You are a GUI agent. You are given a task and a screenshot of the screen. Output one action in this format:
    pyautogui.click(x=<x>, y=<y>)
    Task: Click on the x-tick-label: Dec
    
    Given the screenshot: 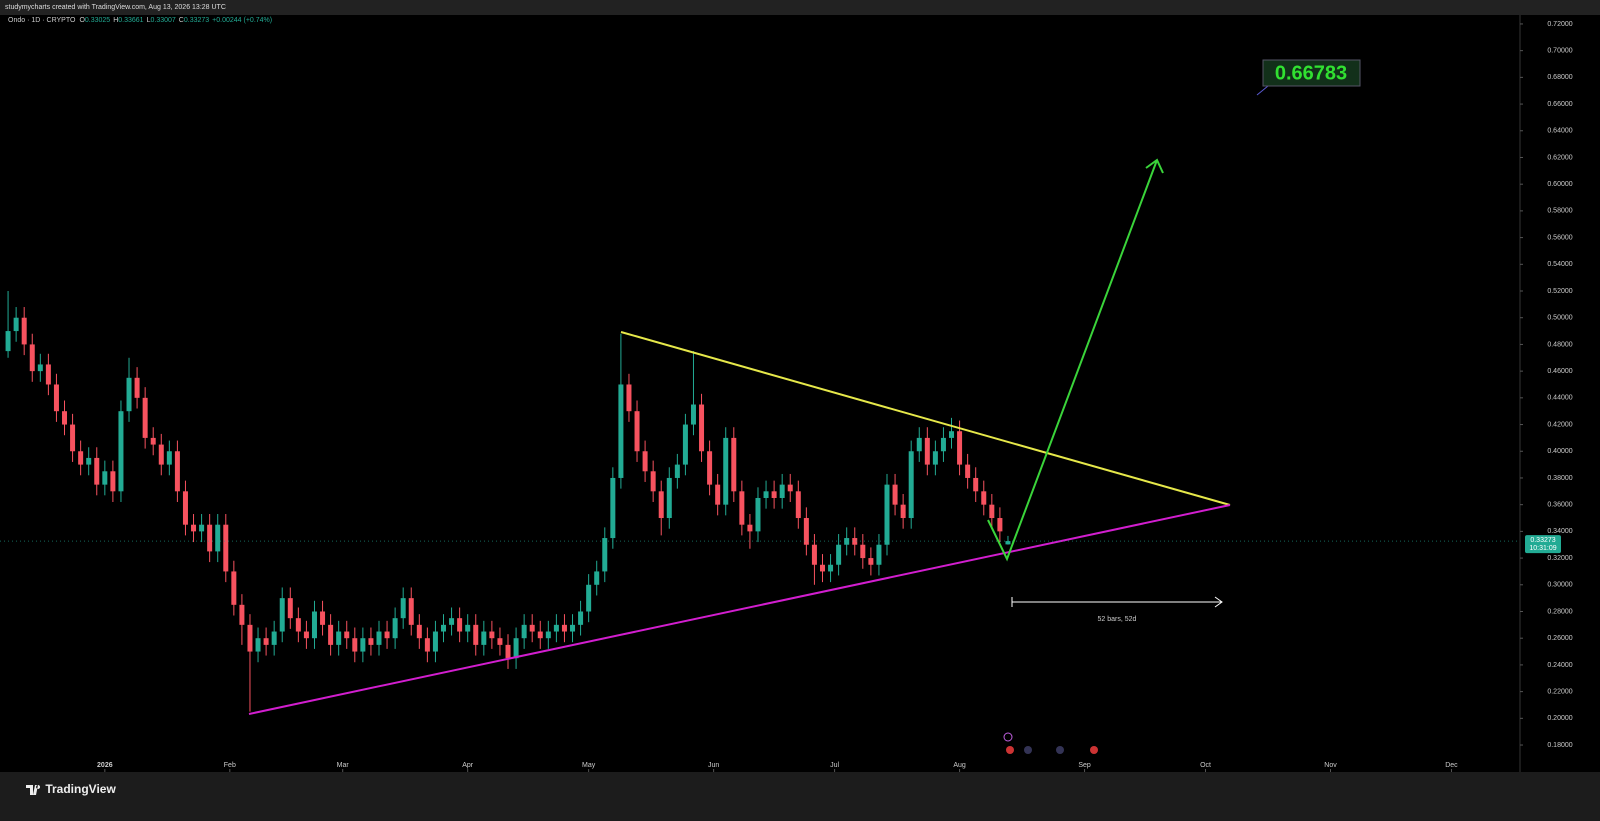 What is the action you would take?
    pyautogui.click(x=1451, y=765)
    